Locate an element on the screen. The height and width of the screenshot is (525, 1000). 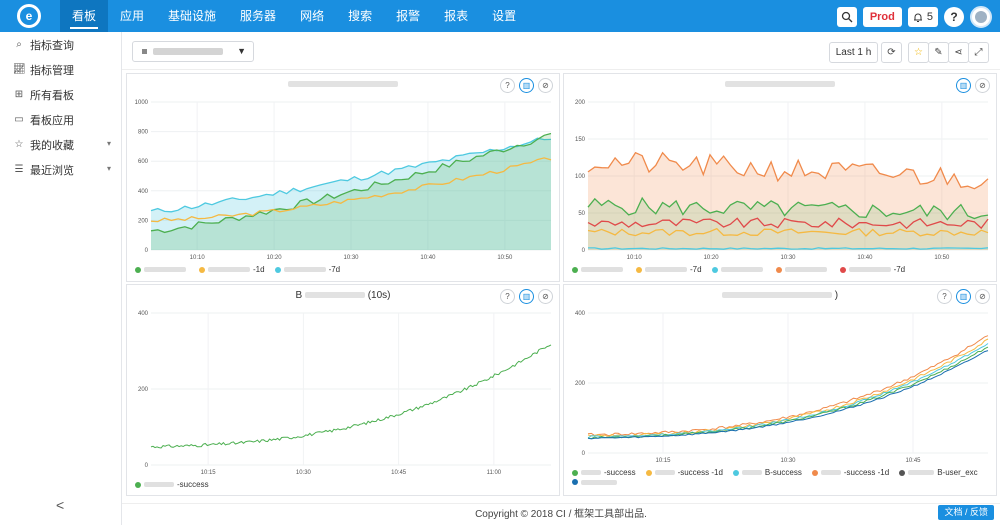
global-search-button is located at coordinates (846, 17).